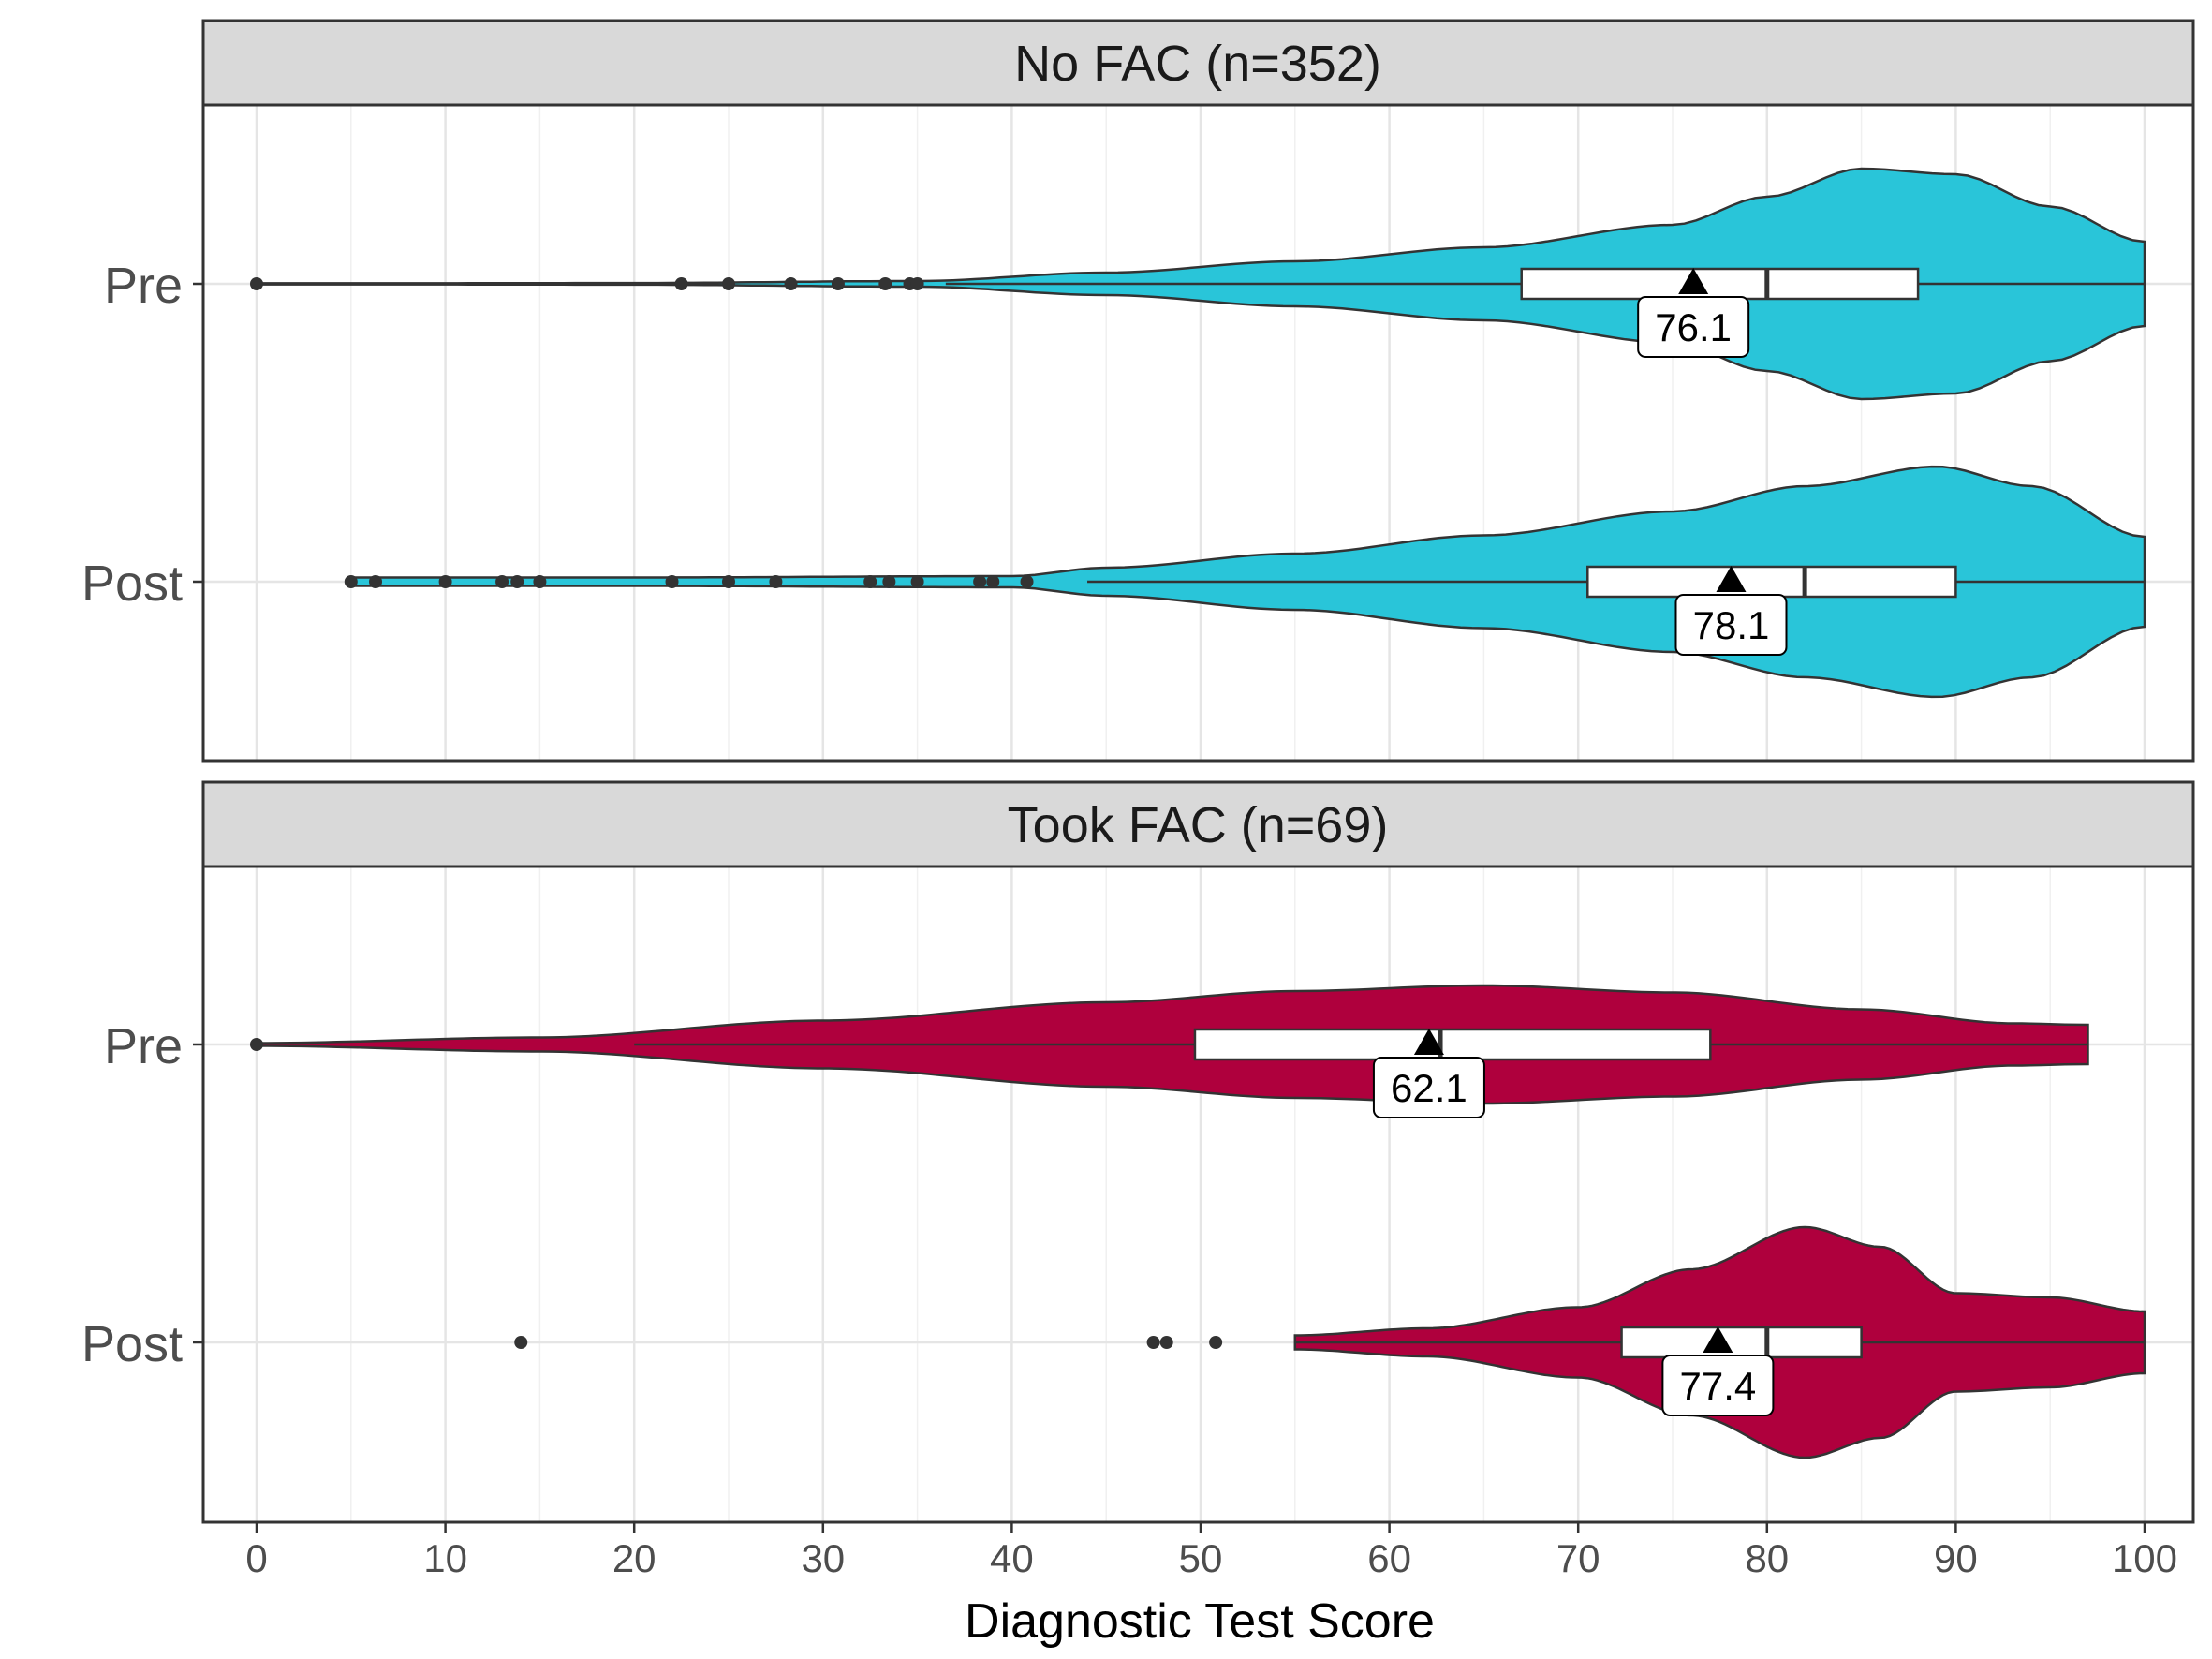  Describe the element at coordinates (1767, 1558) in the screenshot. I see `x-tick-label: 80` at that location.